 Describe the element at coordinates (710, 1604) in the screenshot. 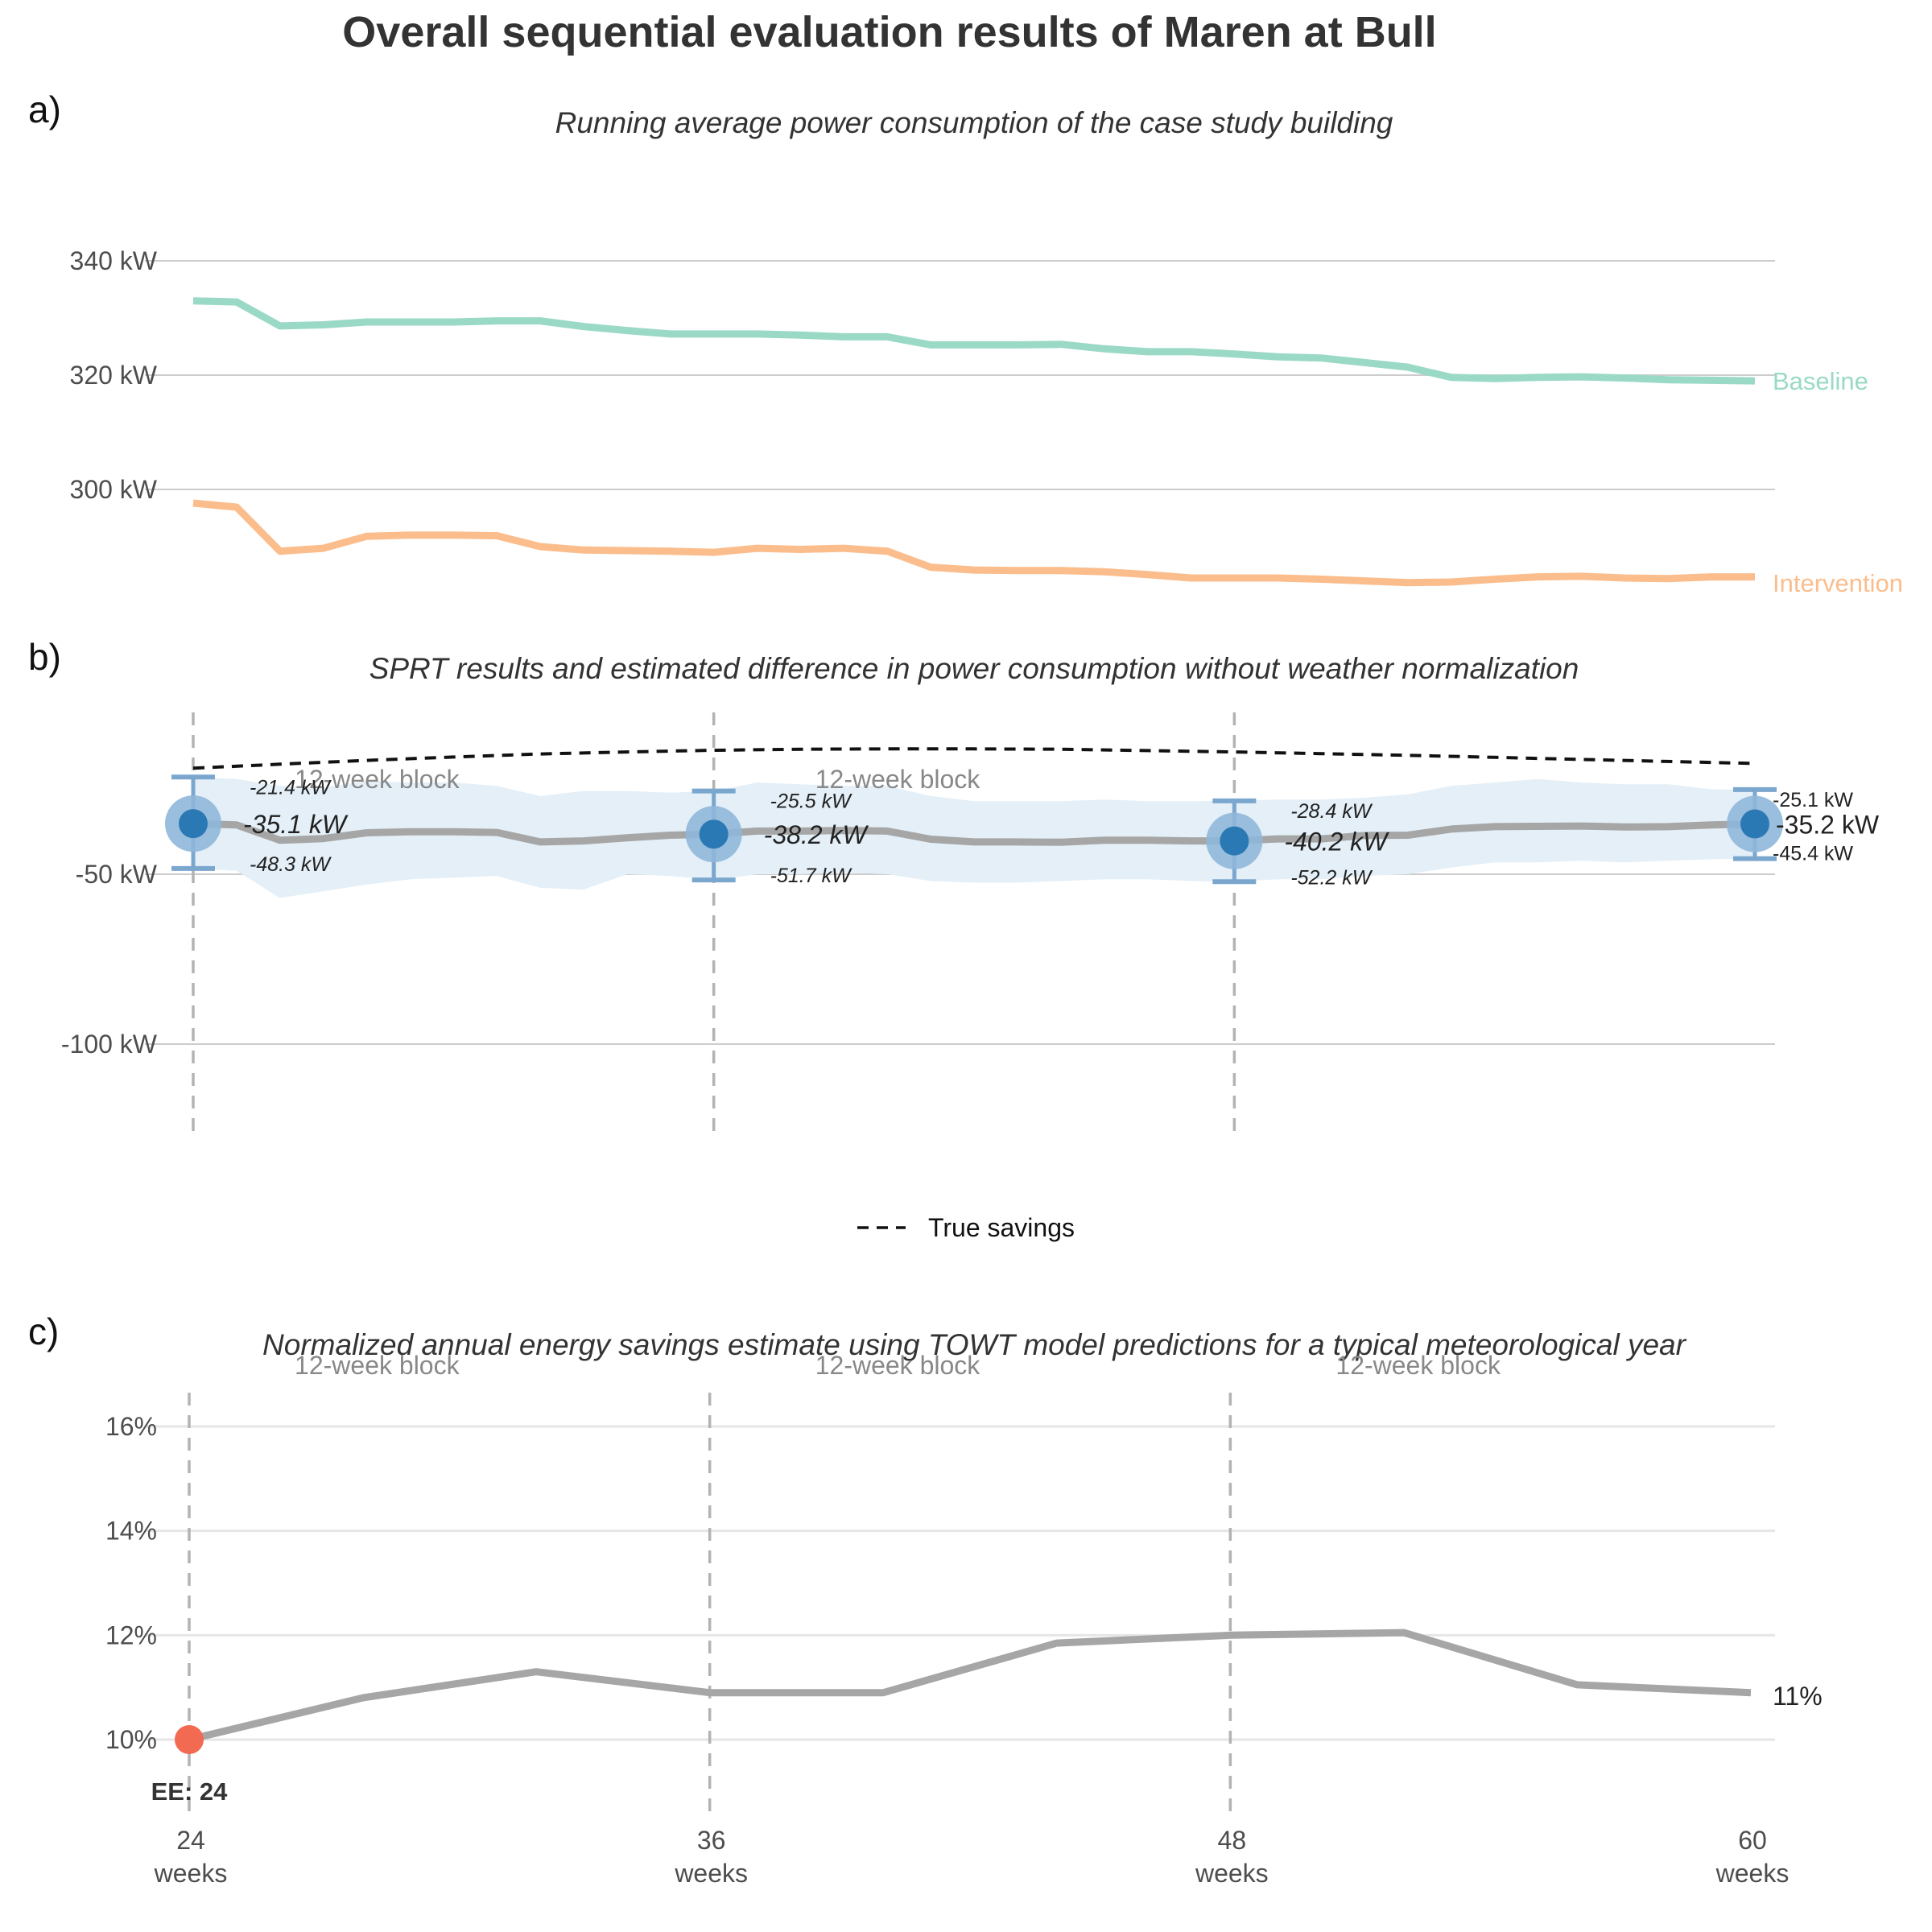

I see `panel-c-evaluation-lines` at that location.